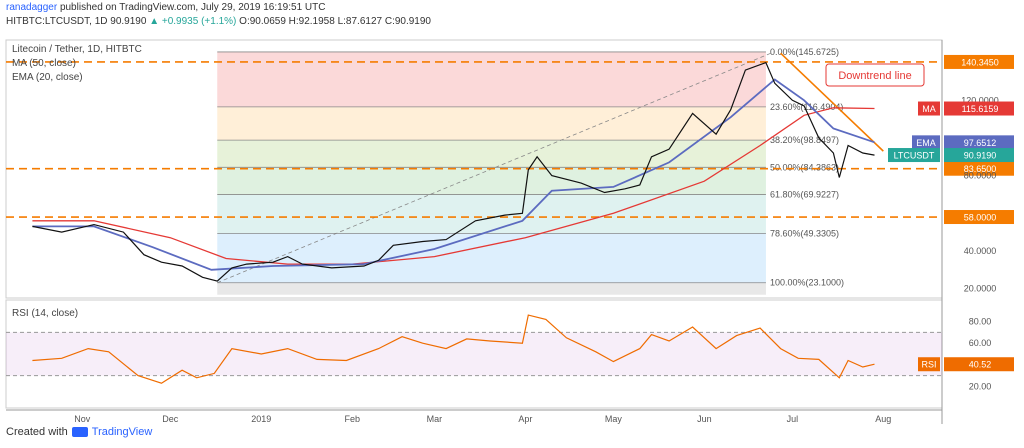 Image resolution: width=1024 pixels, height=448 pixels. I want to click on rsi-legend: RSI (14, close), so click(45, 313).